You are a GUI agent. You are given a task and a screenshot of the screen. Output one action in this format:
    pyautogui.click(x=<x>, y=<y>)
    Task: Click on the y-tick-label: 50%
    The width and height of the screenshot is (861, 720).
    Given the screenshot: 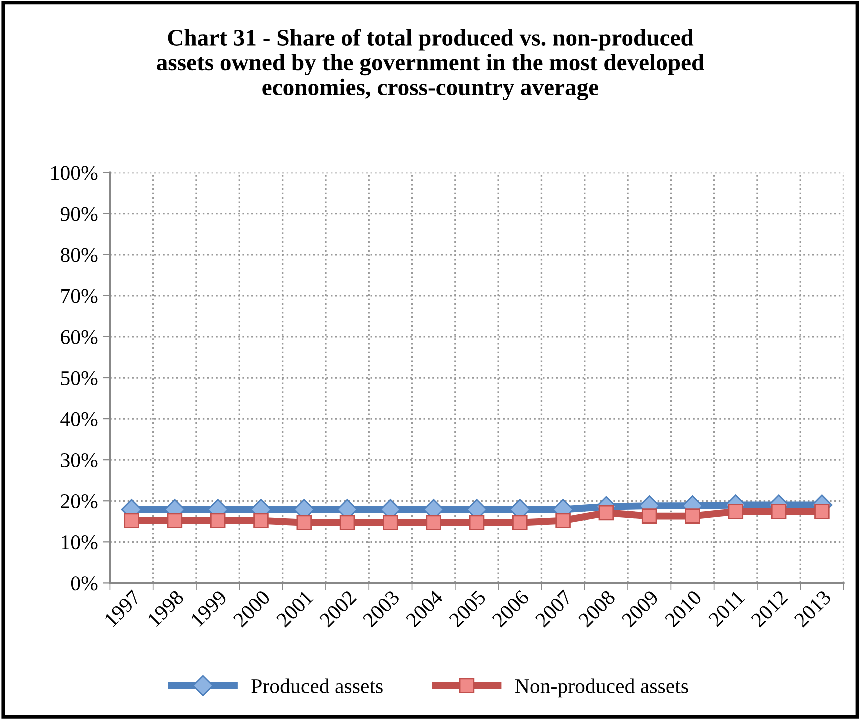 What is the action you would take?
    pyautogui.click(x=79, y=378)
    